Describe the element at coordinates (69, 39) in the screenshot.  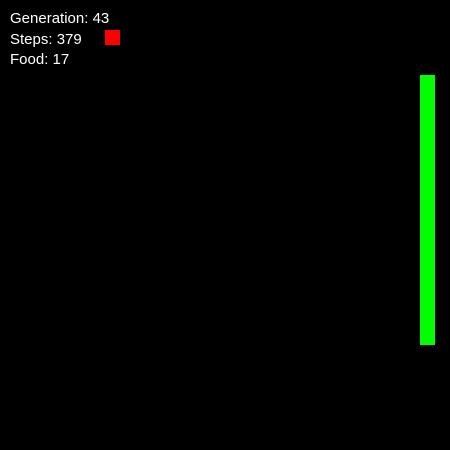
I see `steps-value: 379` at that location.